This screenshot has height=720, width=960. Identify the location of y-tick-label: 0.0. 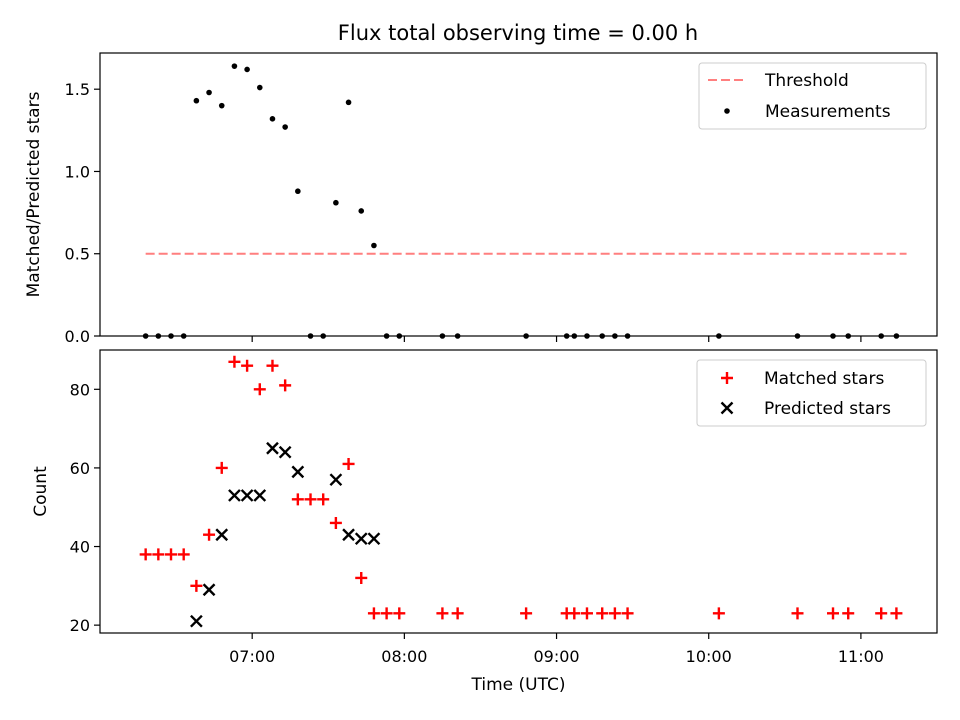
(77, 336).